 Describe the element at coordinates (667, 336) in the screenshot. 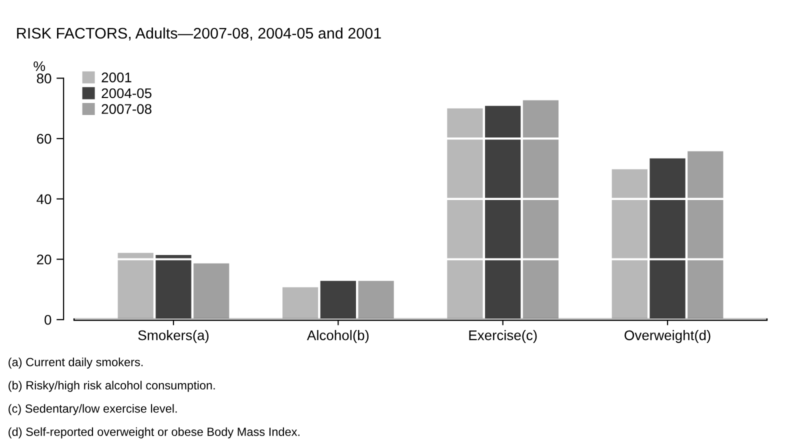

I see `x-tick-label: Overweight(d)` at that location.